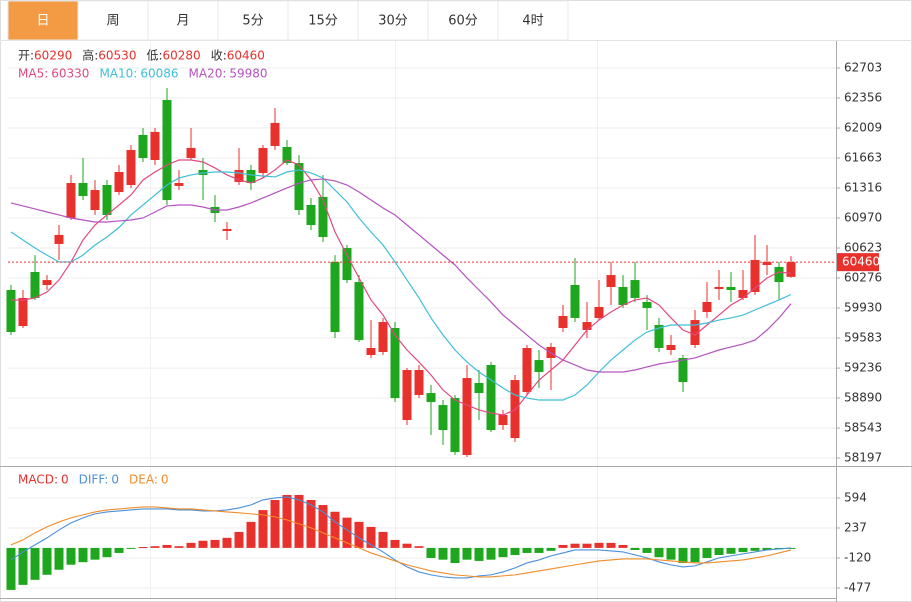 The width and height of the screenshot is (912, 602). I want to click on tab-label: 30分, so click(393, 21).